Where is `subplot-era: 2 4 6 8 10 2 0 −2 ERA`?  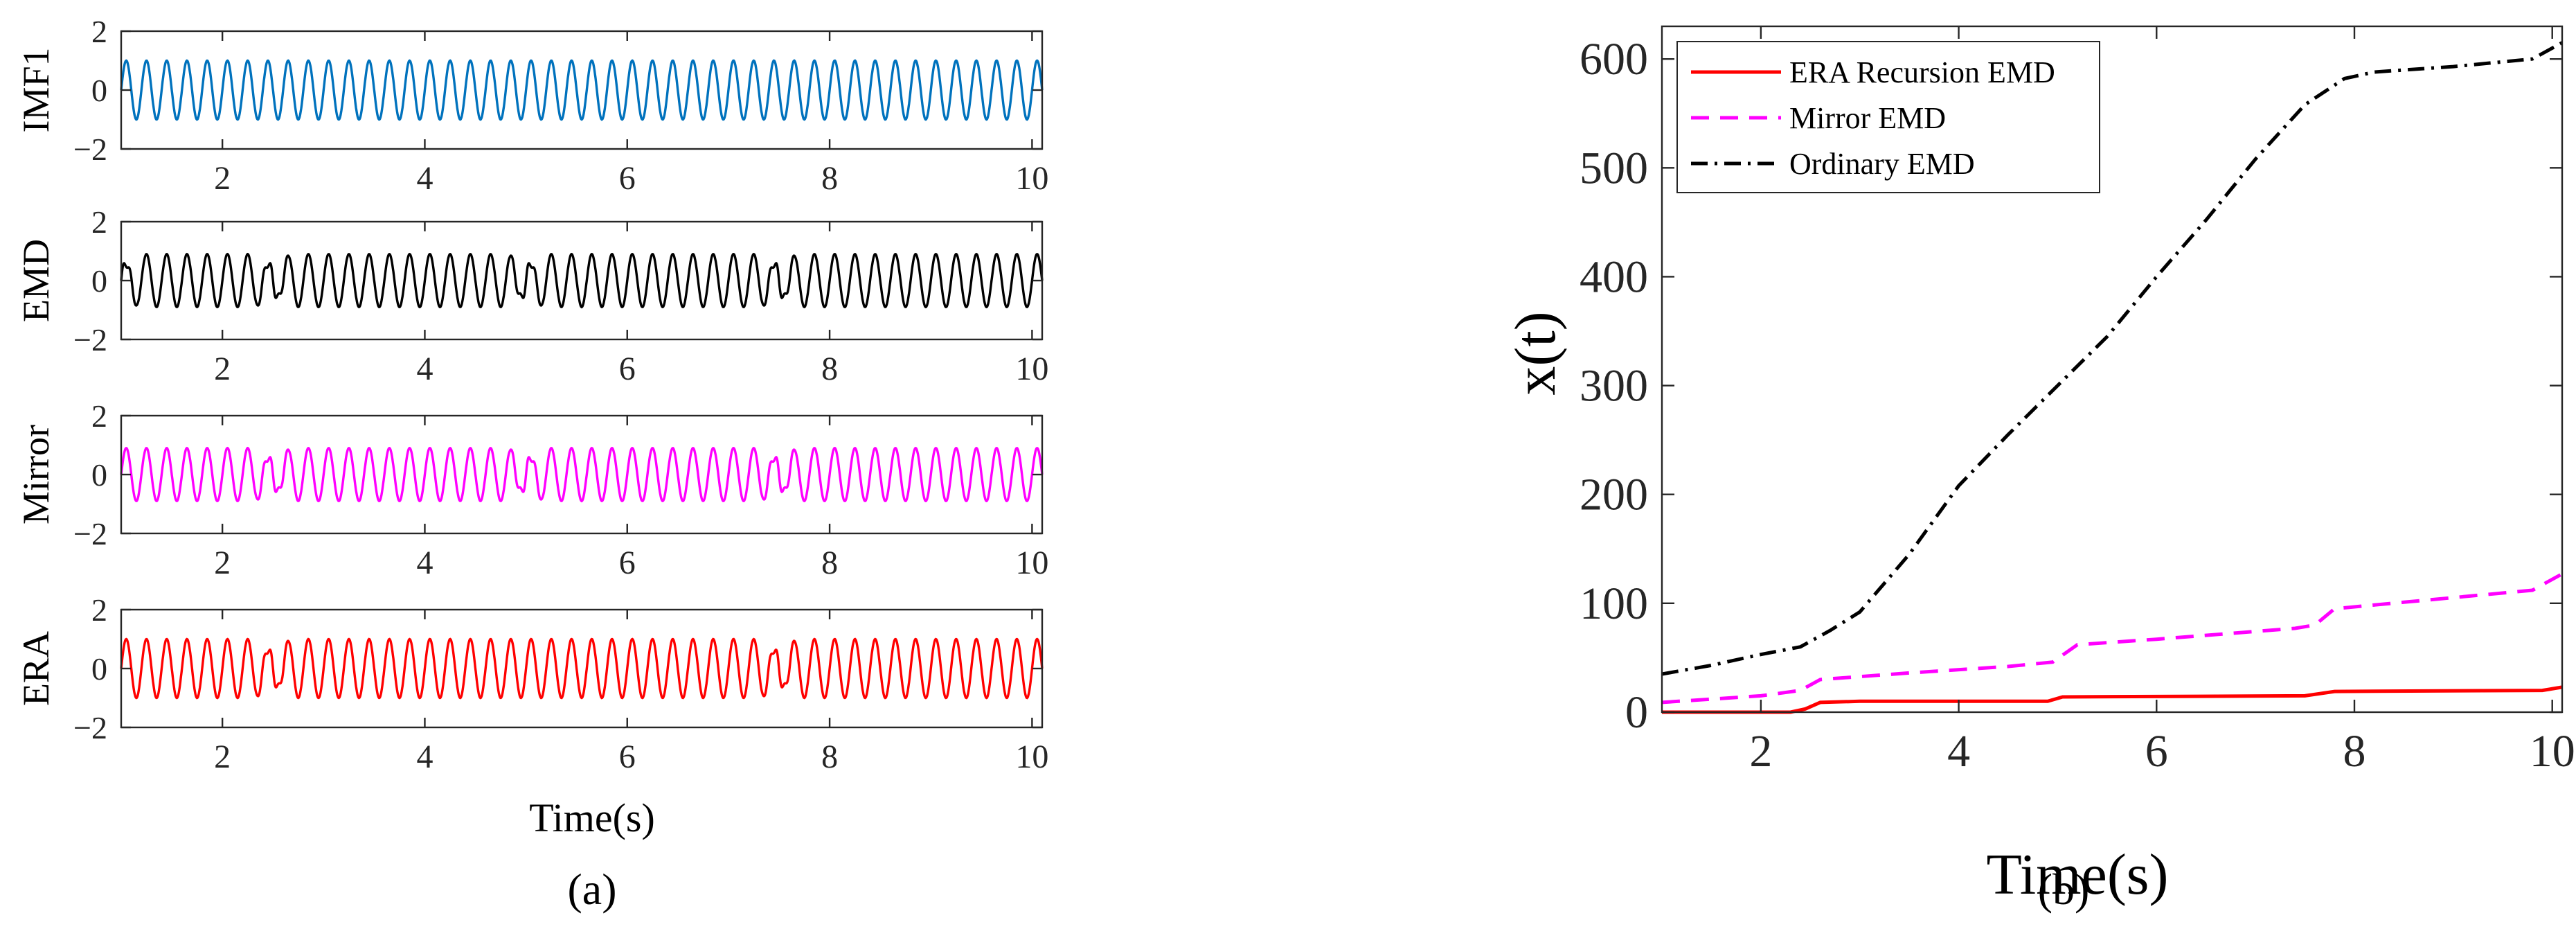
subplot-era: 2 4 6 8 10 2 0 −2 ERA is located at coordinates (531, 683).